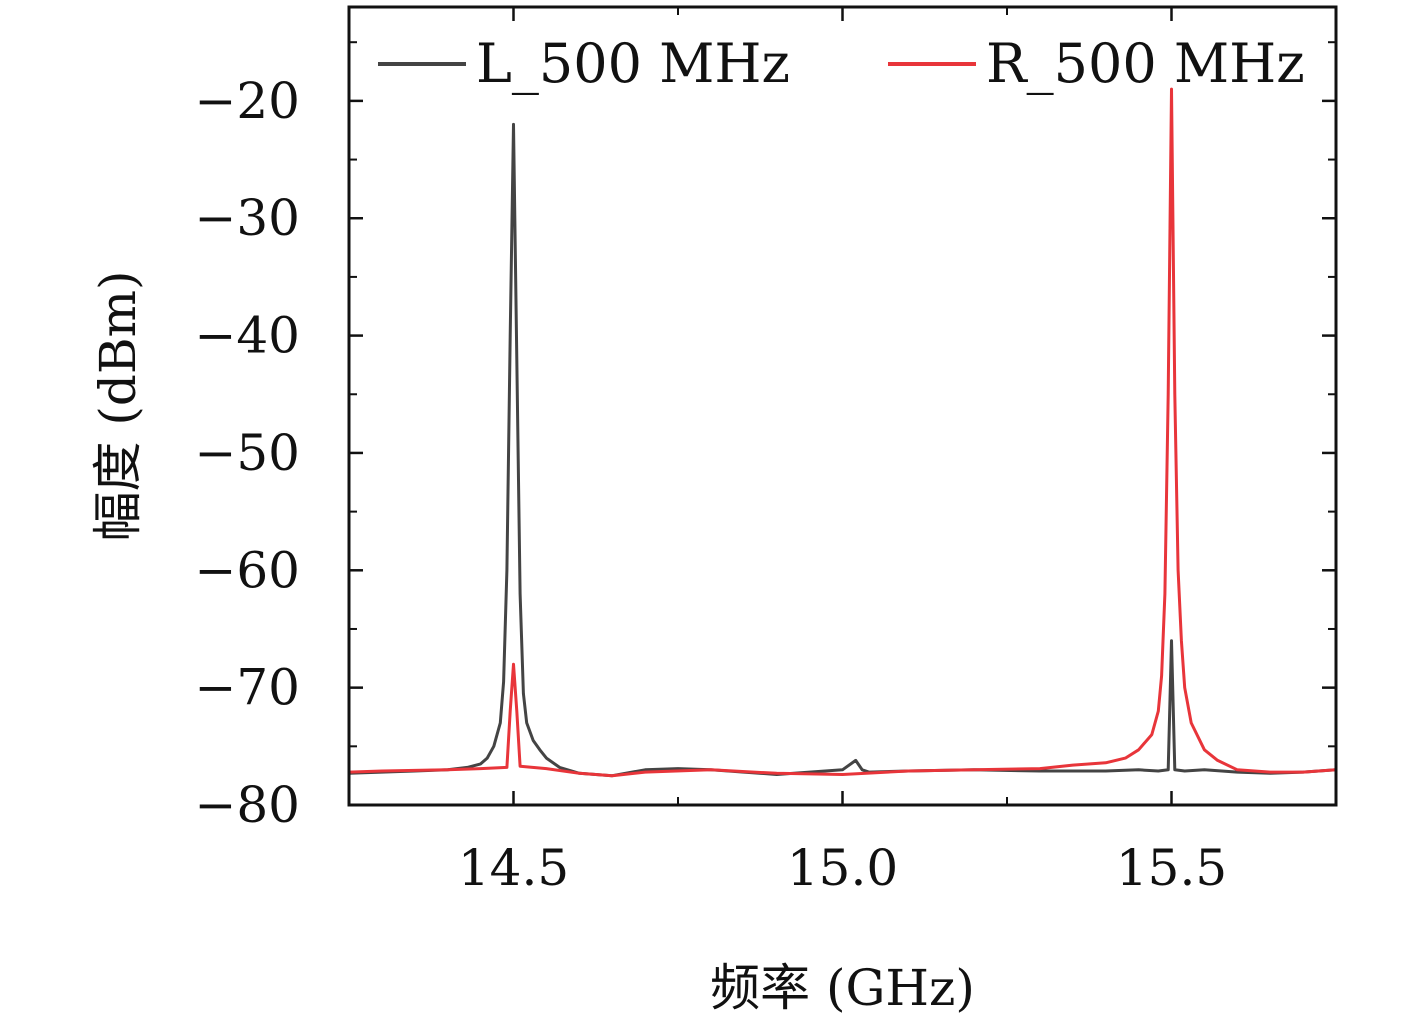  I want to click on y-tick-label-6: −20, so click(247, 101).